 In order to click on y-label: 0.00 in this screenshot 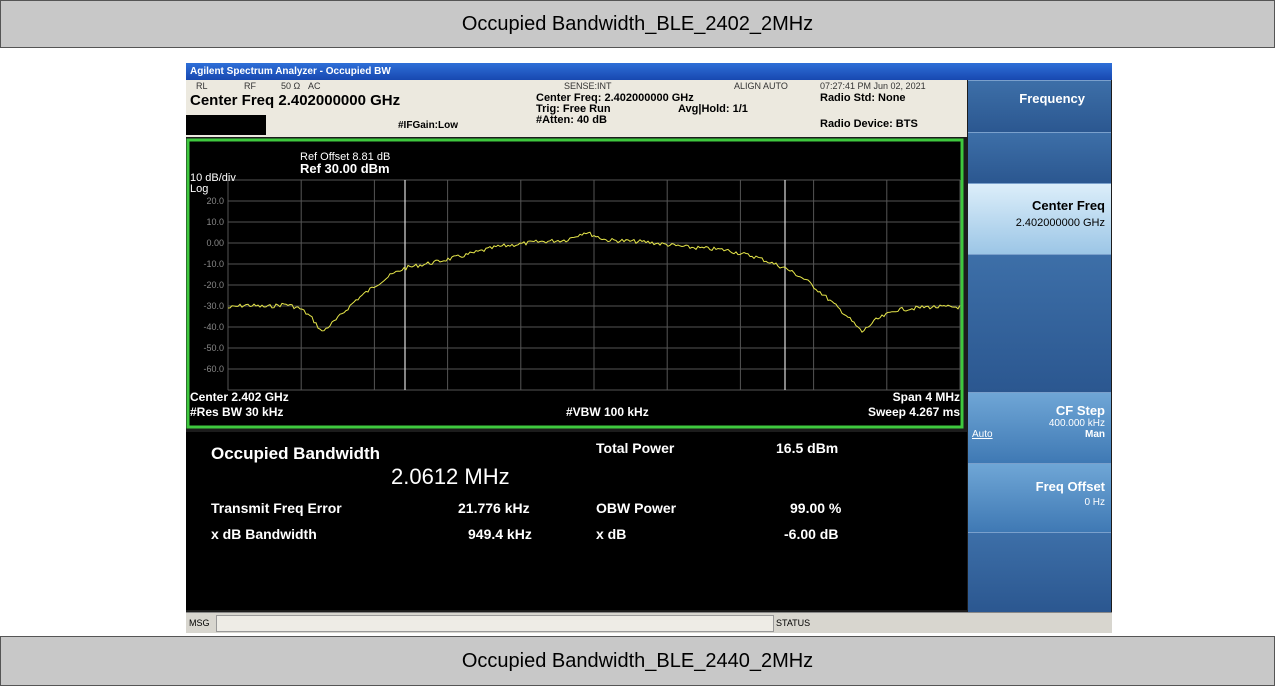, I will do `click(215, 243)`.